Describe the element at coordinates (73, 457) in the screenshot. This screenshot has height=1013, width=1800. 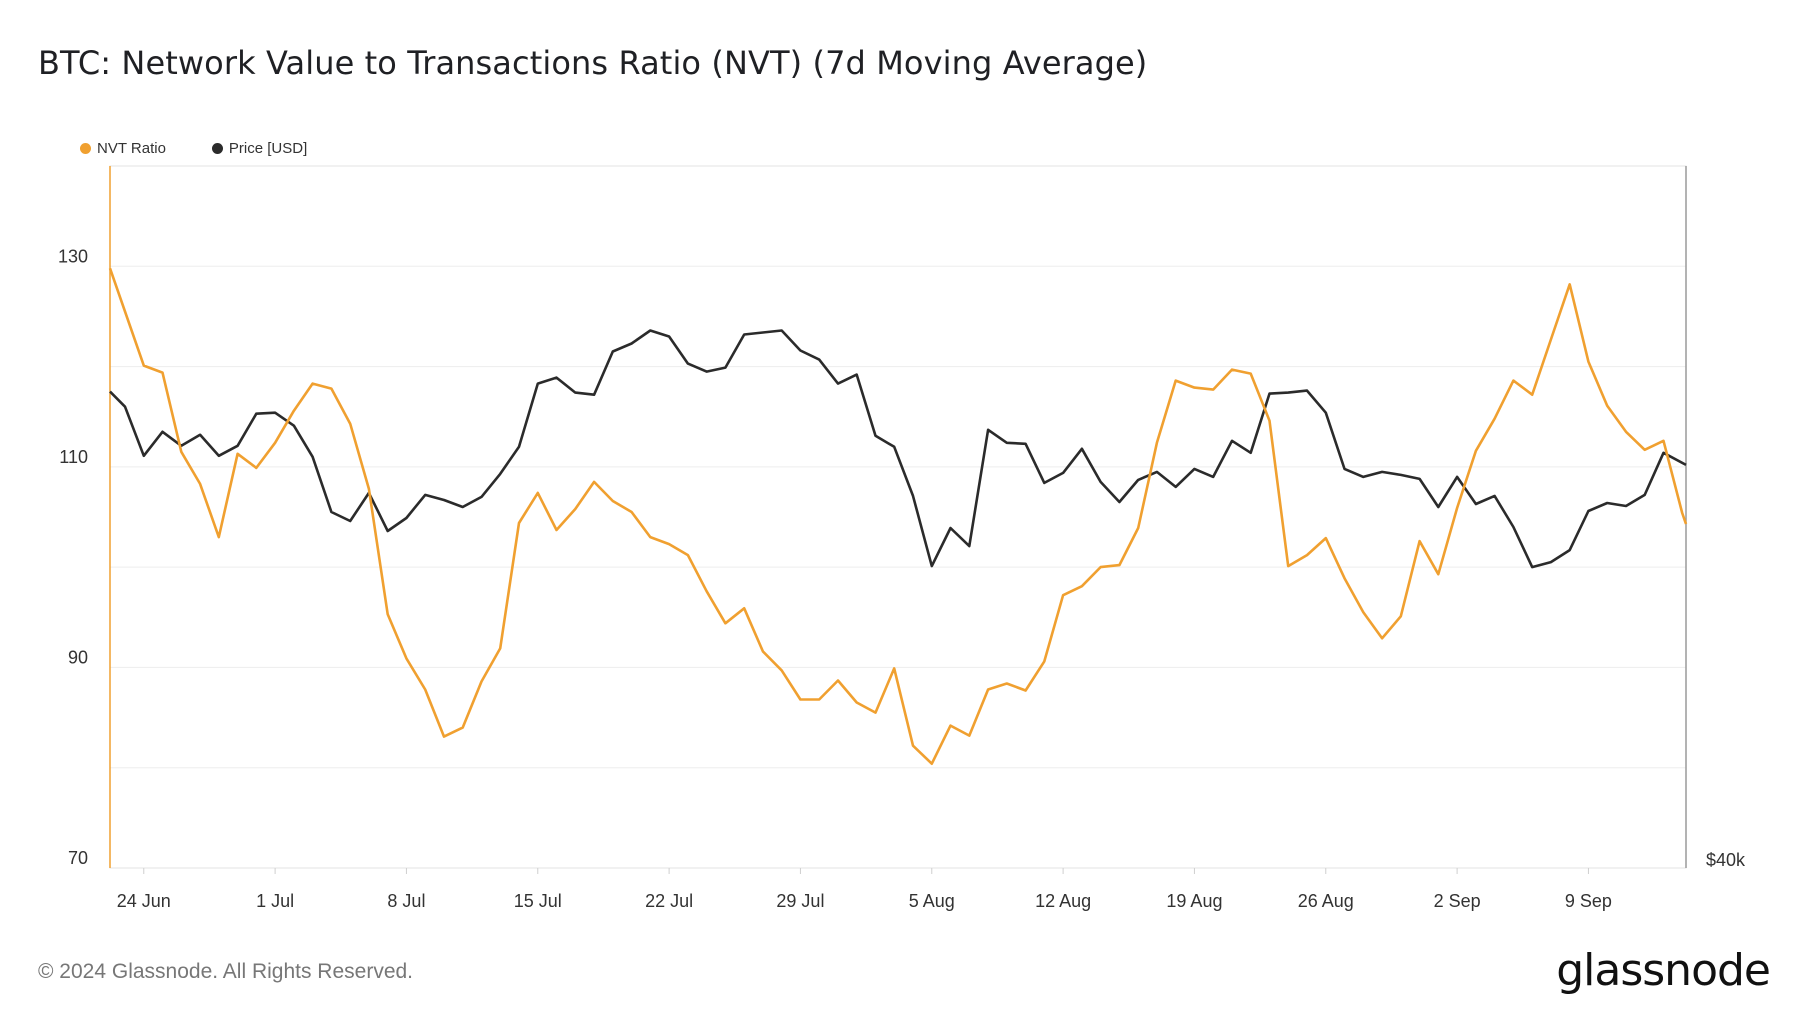
I see `y-tick-label: 110` at that location.